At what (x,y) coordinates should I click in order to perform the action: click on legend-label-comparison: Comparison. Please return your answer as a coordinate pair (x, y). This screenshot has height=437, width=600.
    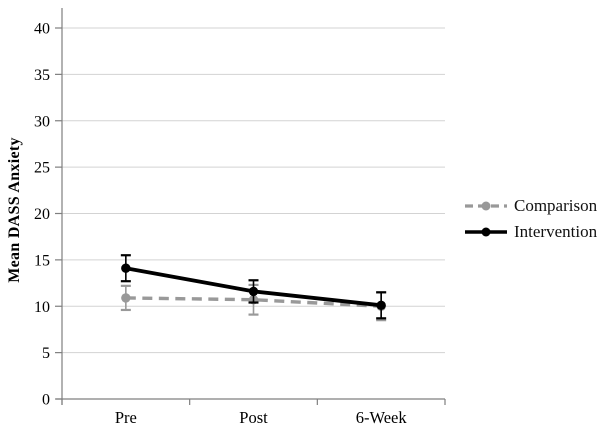
    Looking at the image, I should click on (556, 205).